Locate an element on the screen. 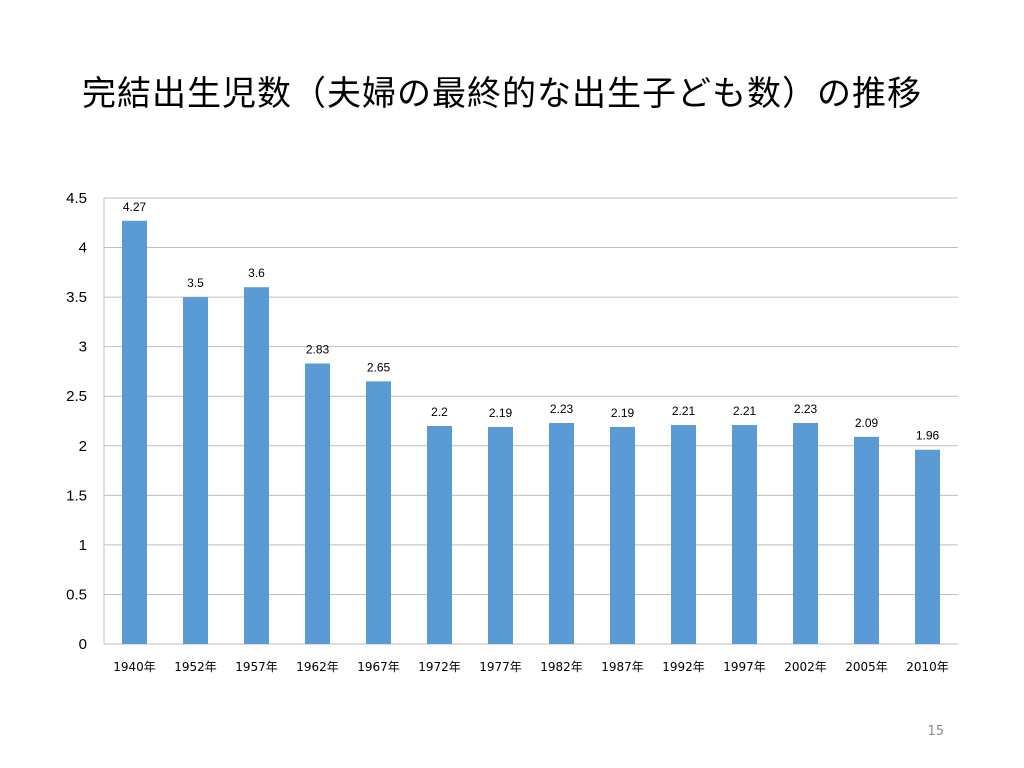 This screenshot has height=768, width=1024. x-tick-label: 1952年 is located at coordinates (195, 667).